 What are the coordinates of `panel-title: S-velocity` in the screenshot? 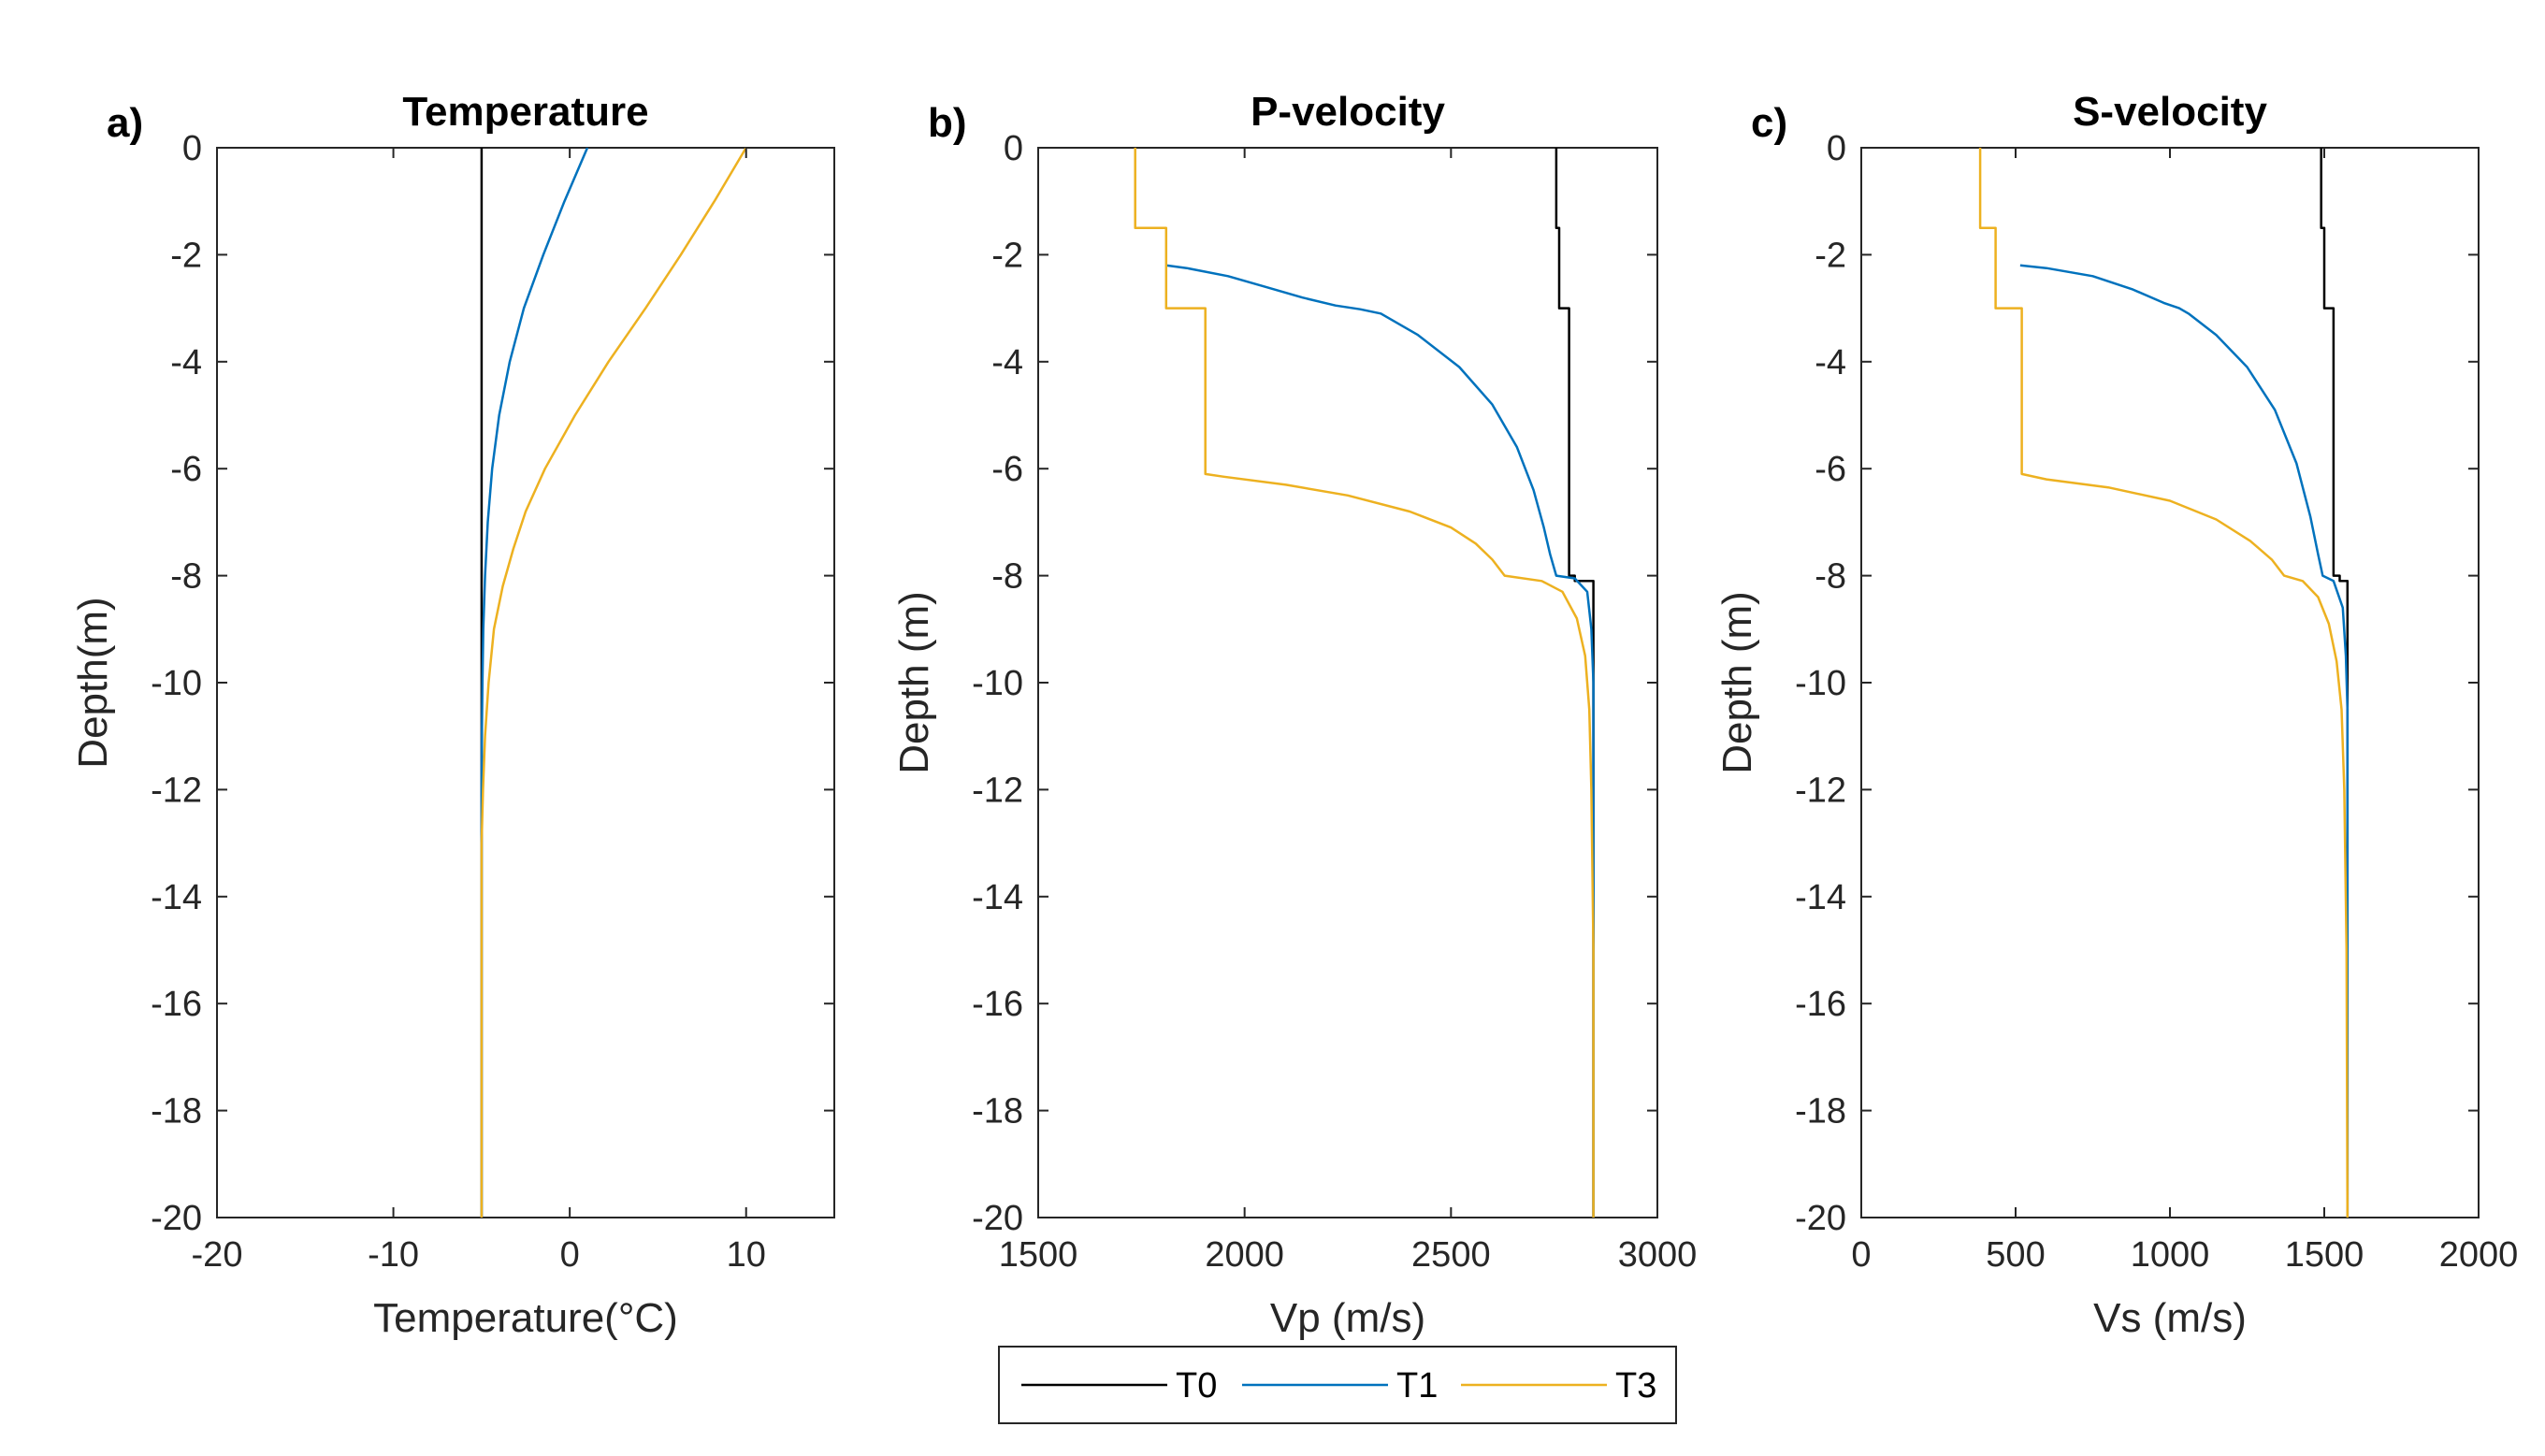 It's located at (2170, 112).